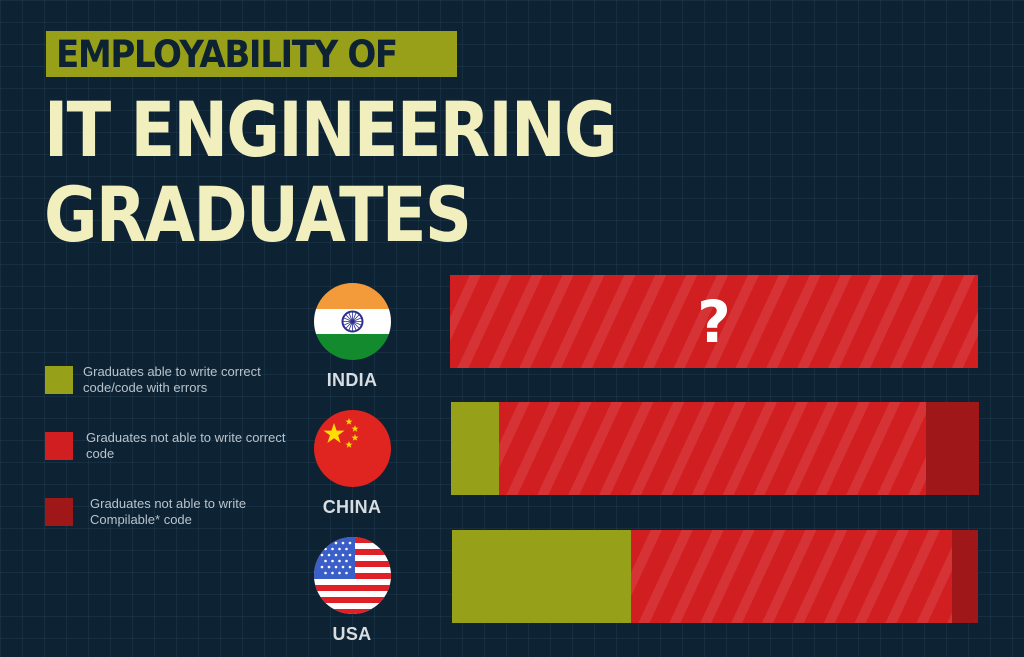  What do you see at coordinates (59, 446) in the screenshot?
I see `legend-swatch-incorrect` at bounding box center [59, 446].